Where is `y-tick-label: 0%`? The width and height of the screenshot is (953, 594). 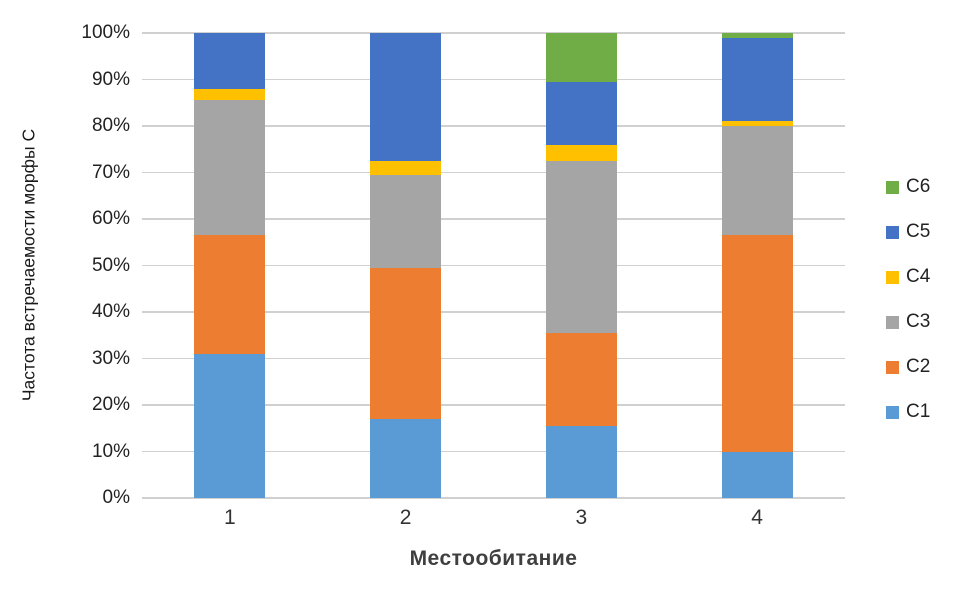 y-tick-label: 0% is located at coordinates (116, 497).